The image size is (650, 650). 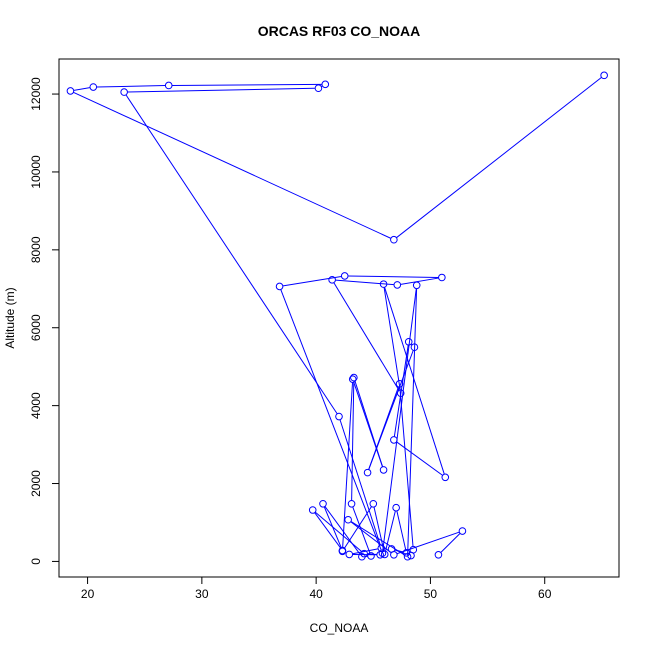 What do you see at coordinates (431, 594) in the screenshot?
I see `x-tick-label: 50` at bounding box center [431, 594].